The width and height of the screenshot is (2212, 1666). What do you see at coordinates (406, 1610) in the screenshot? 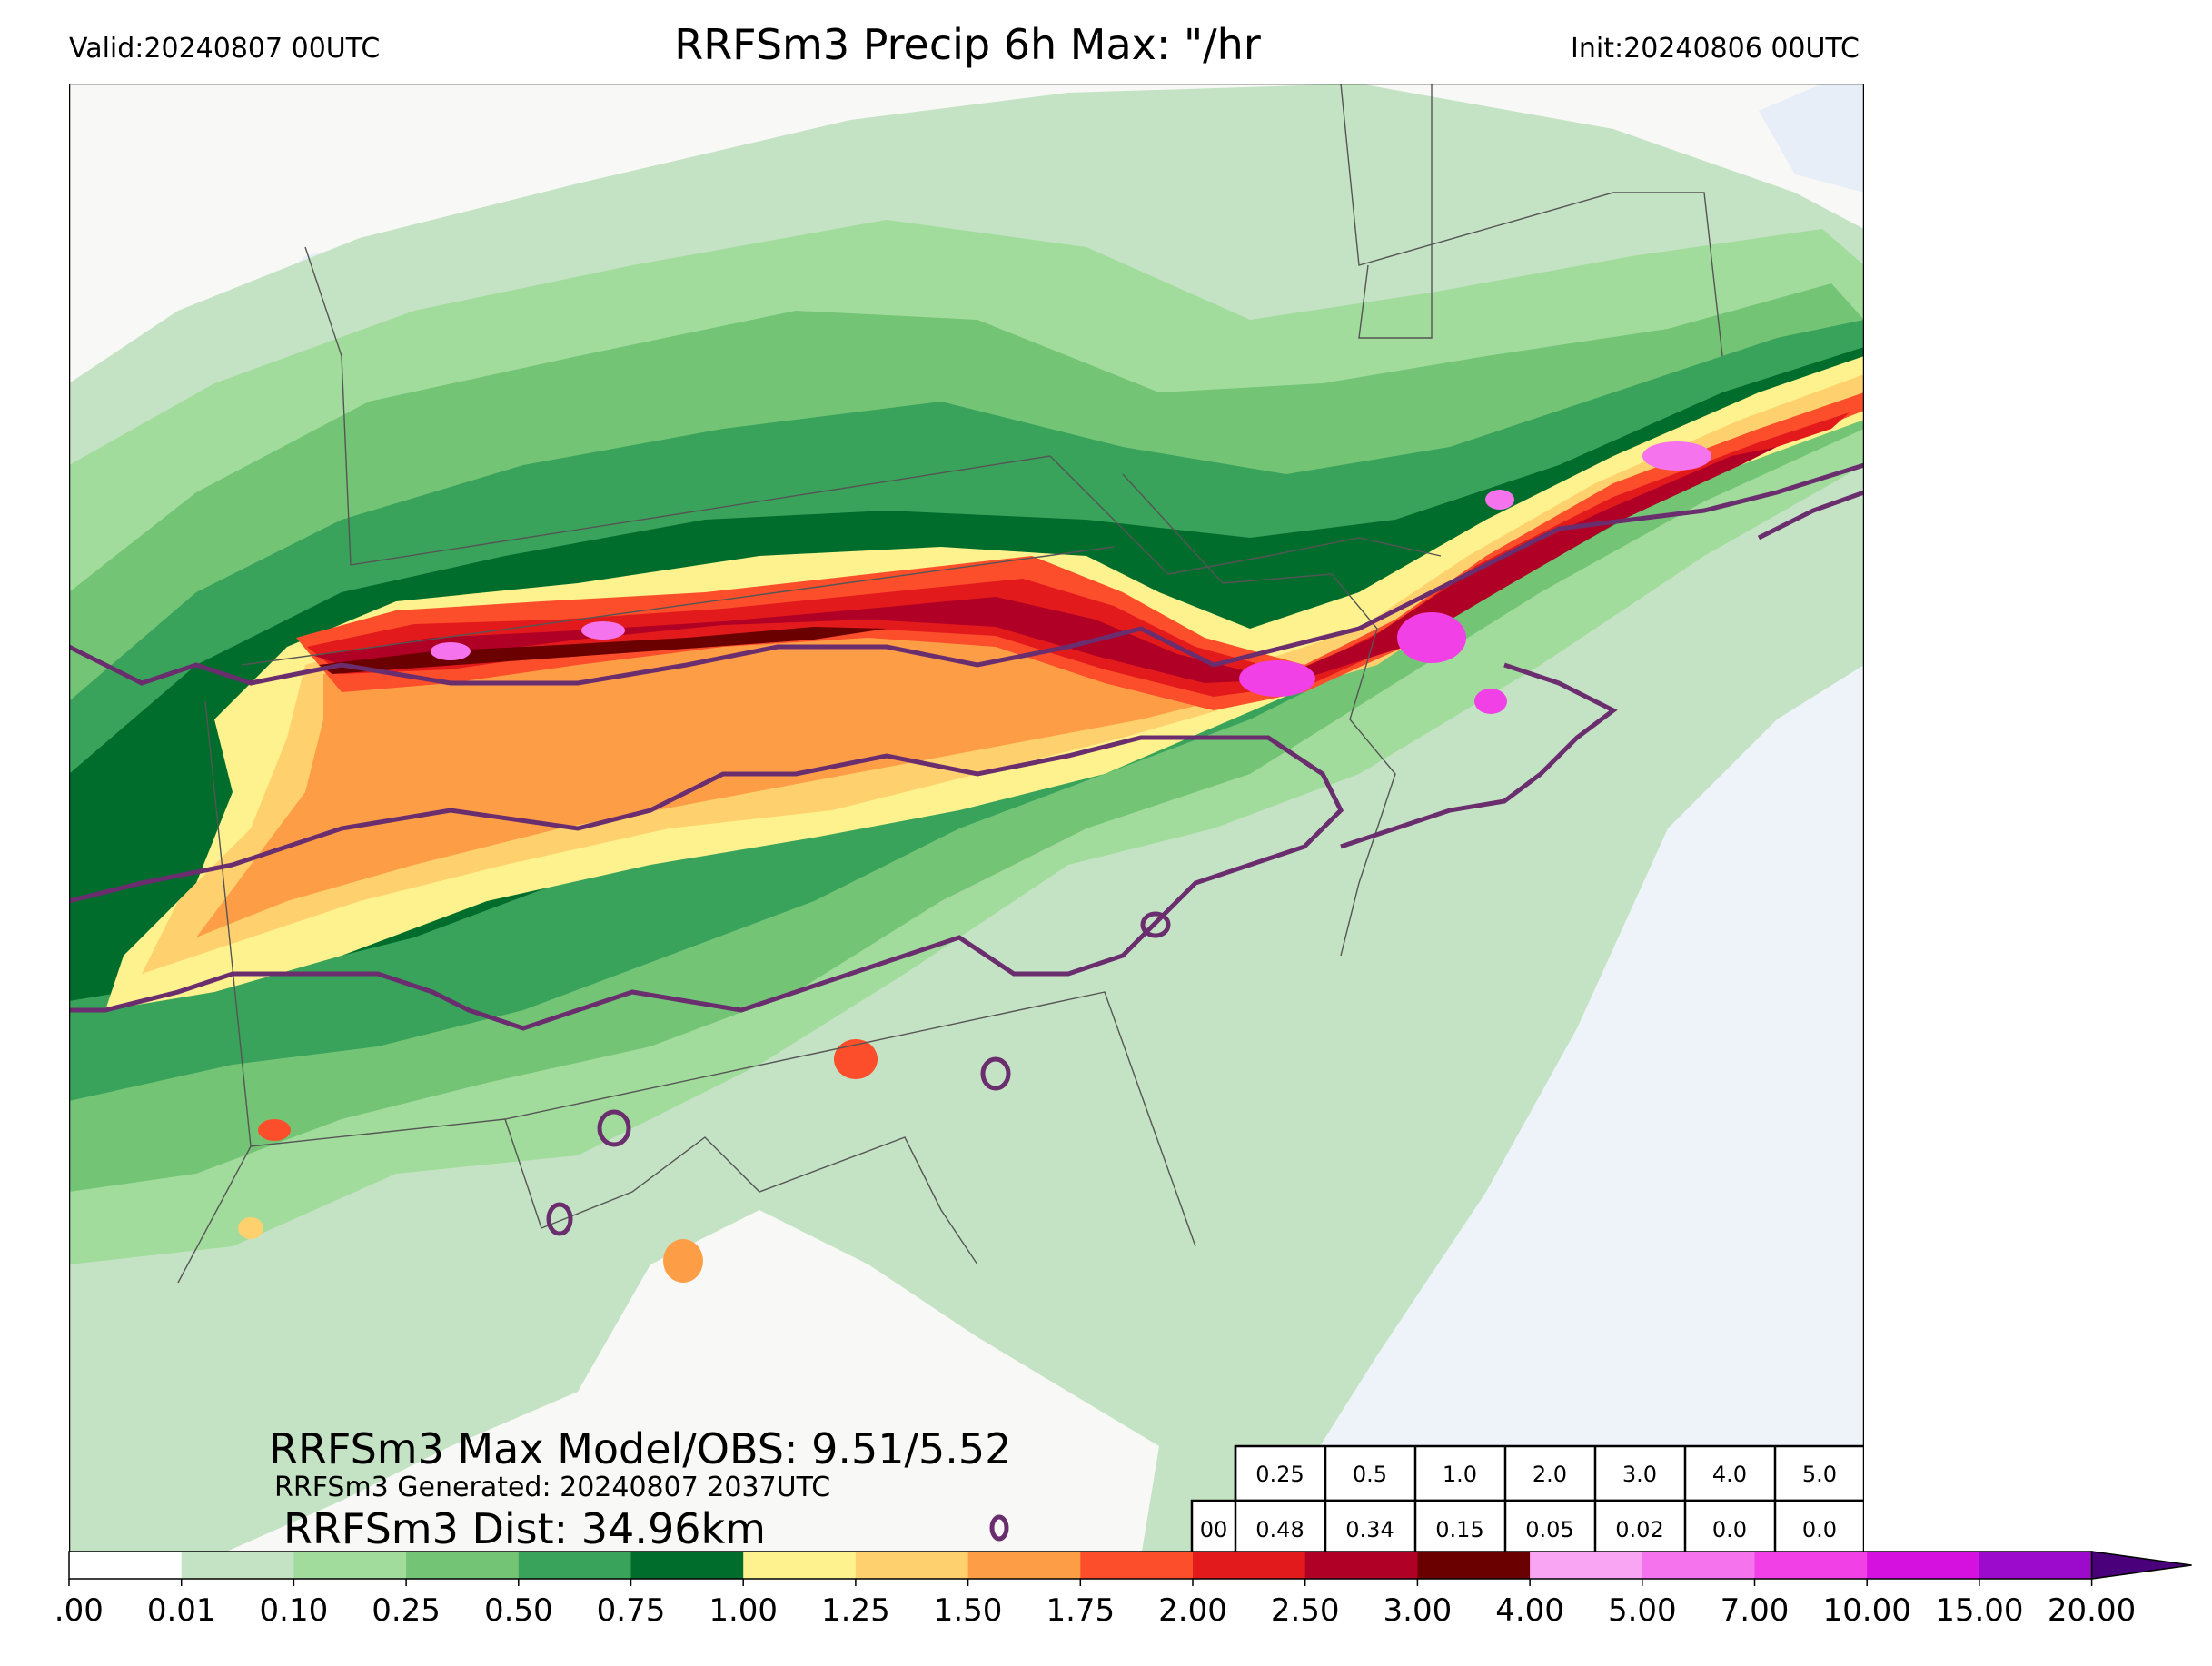
I see `colorbar-tick-label: 0.25` at bounding box center [406, 1610].